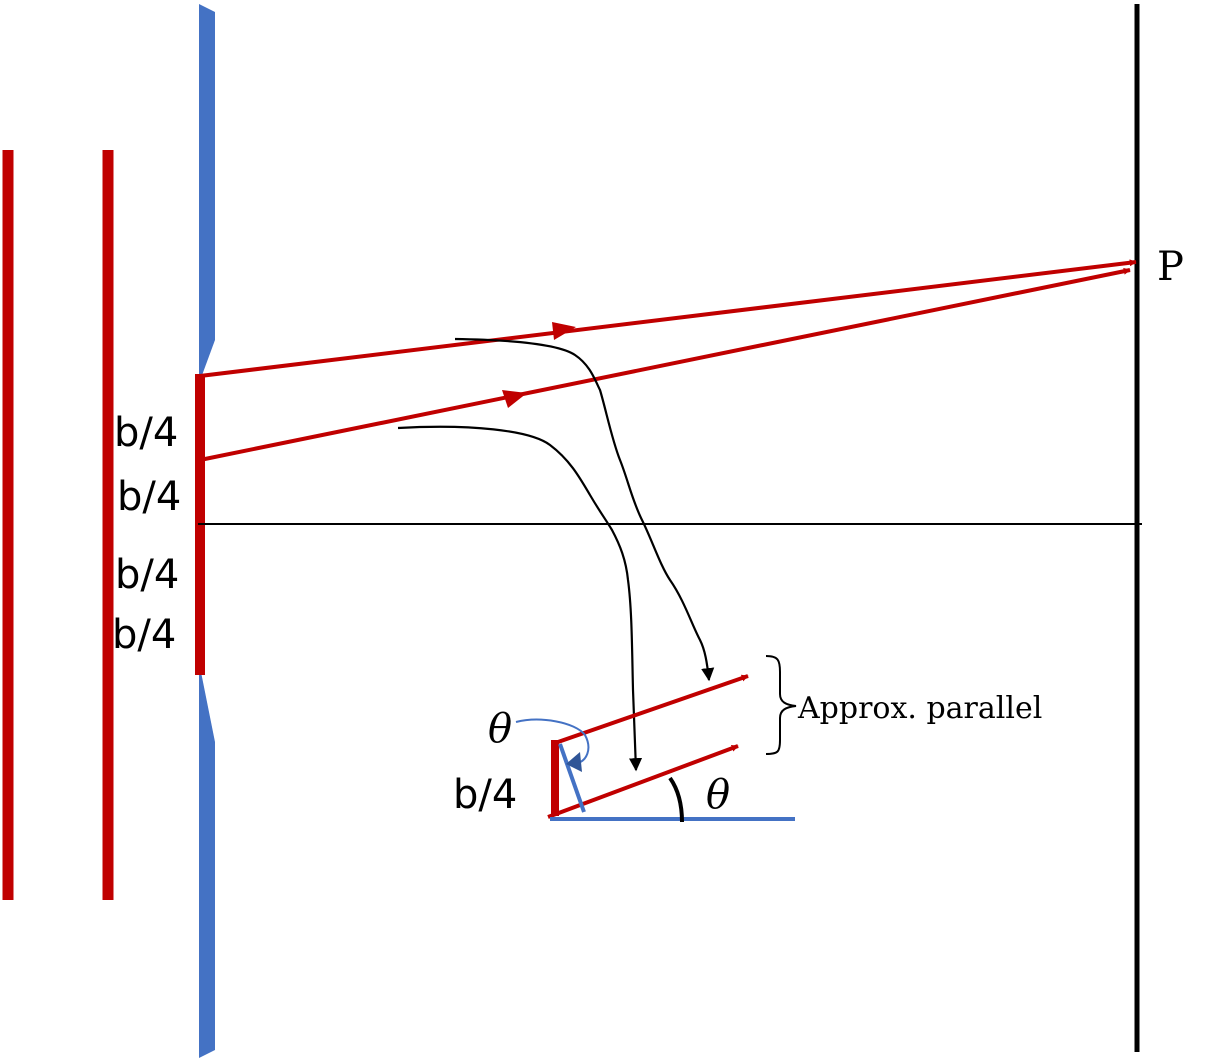 The width and height of the screenshot is (1208, 1060). I want to click on theta-pointer-curve, so click(552, 741).